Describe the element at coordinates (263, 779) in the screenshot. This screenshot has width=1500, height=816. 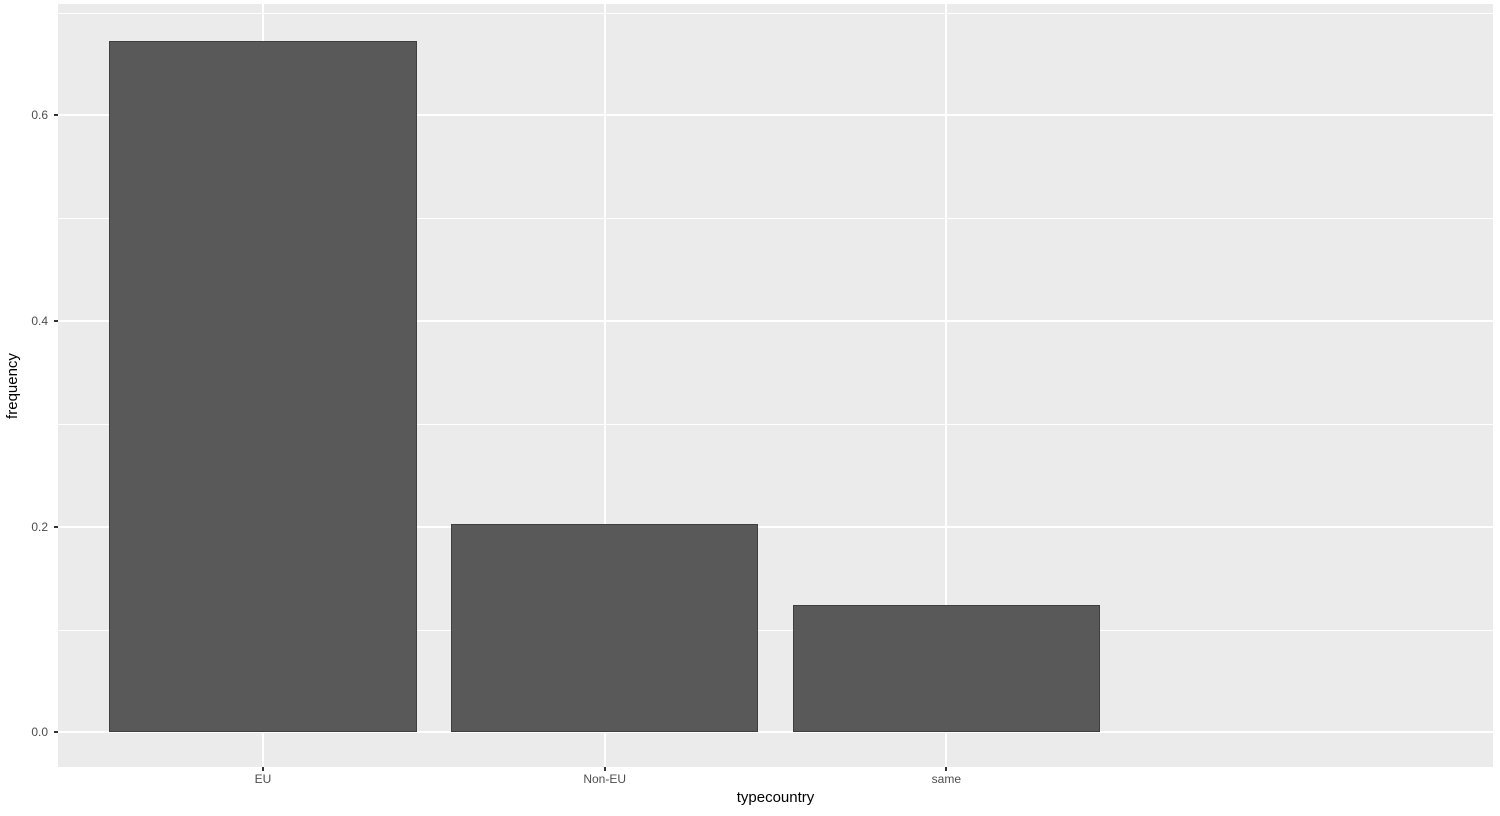
I see `x-axis-tick-label: EU` at that location.